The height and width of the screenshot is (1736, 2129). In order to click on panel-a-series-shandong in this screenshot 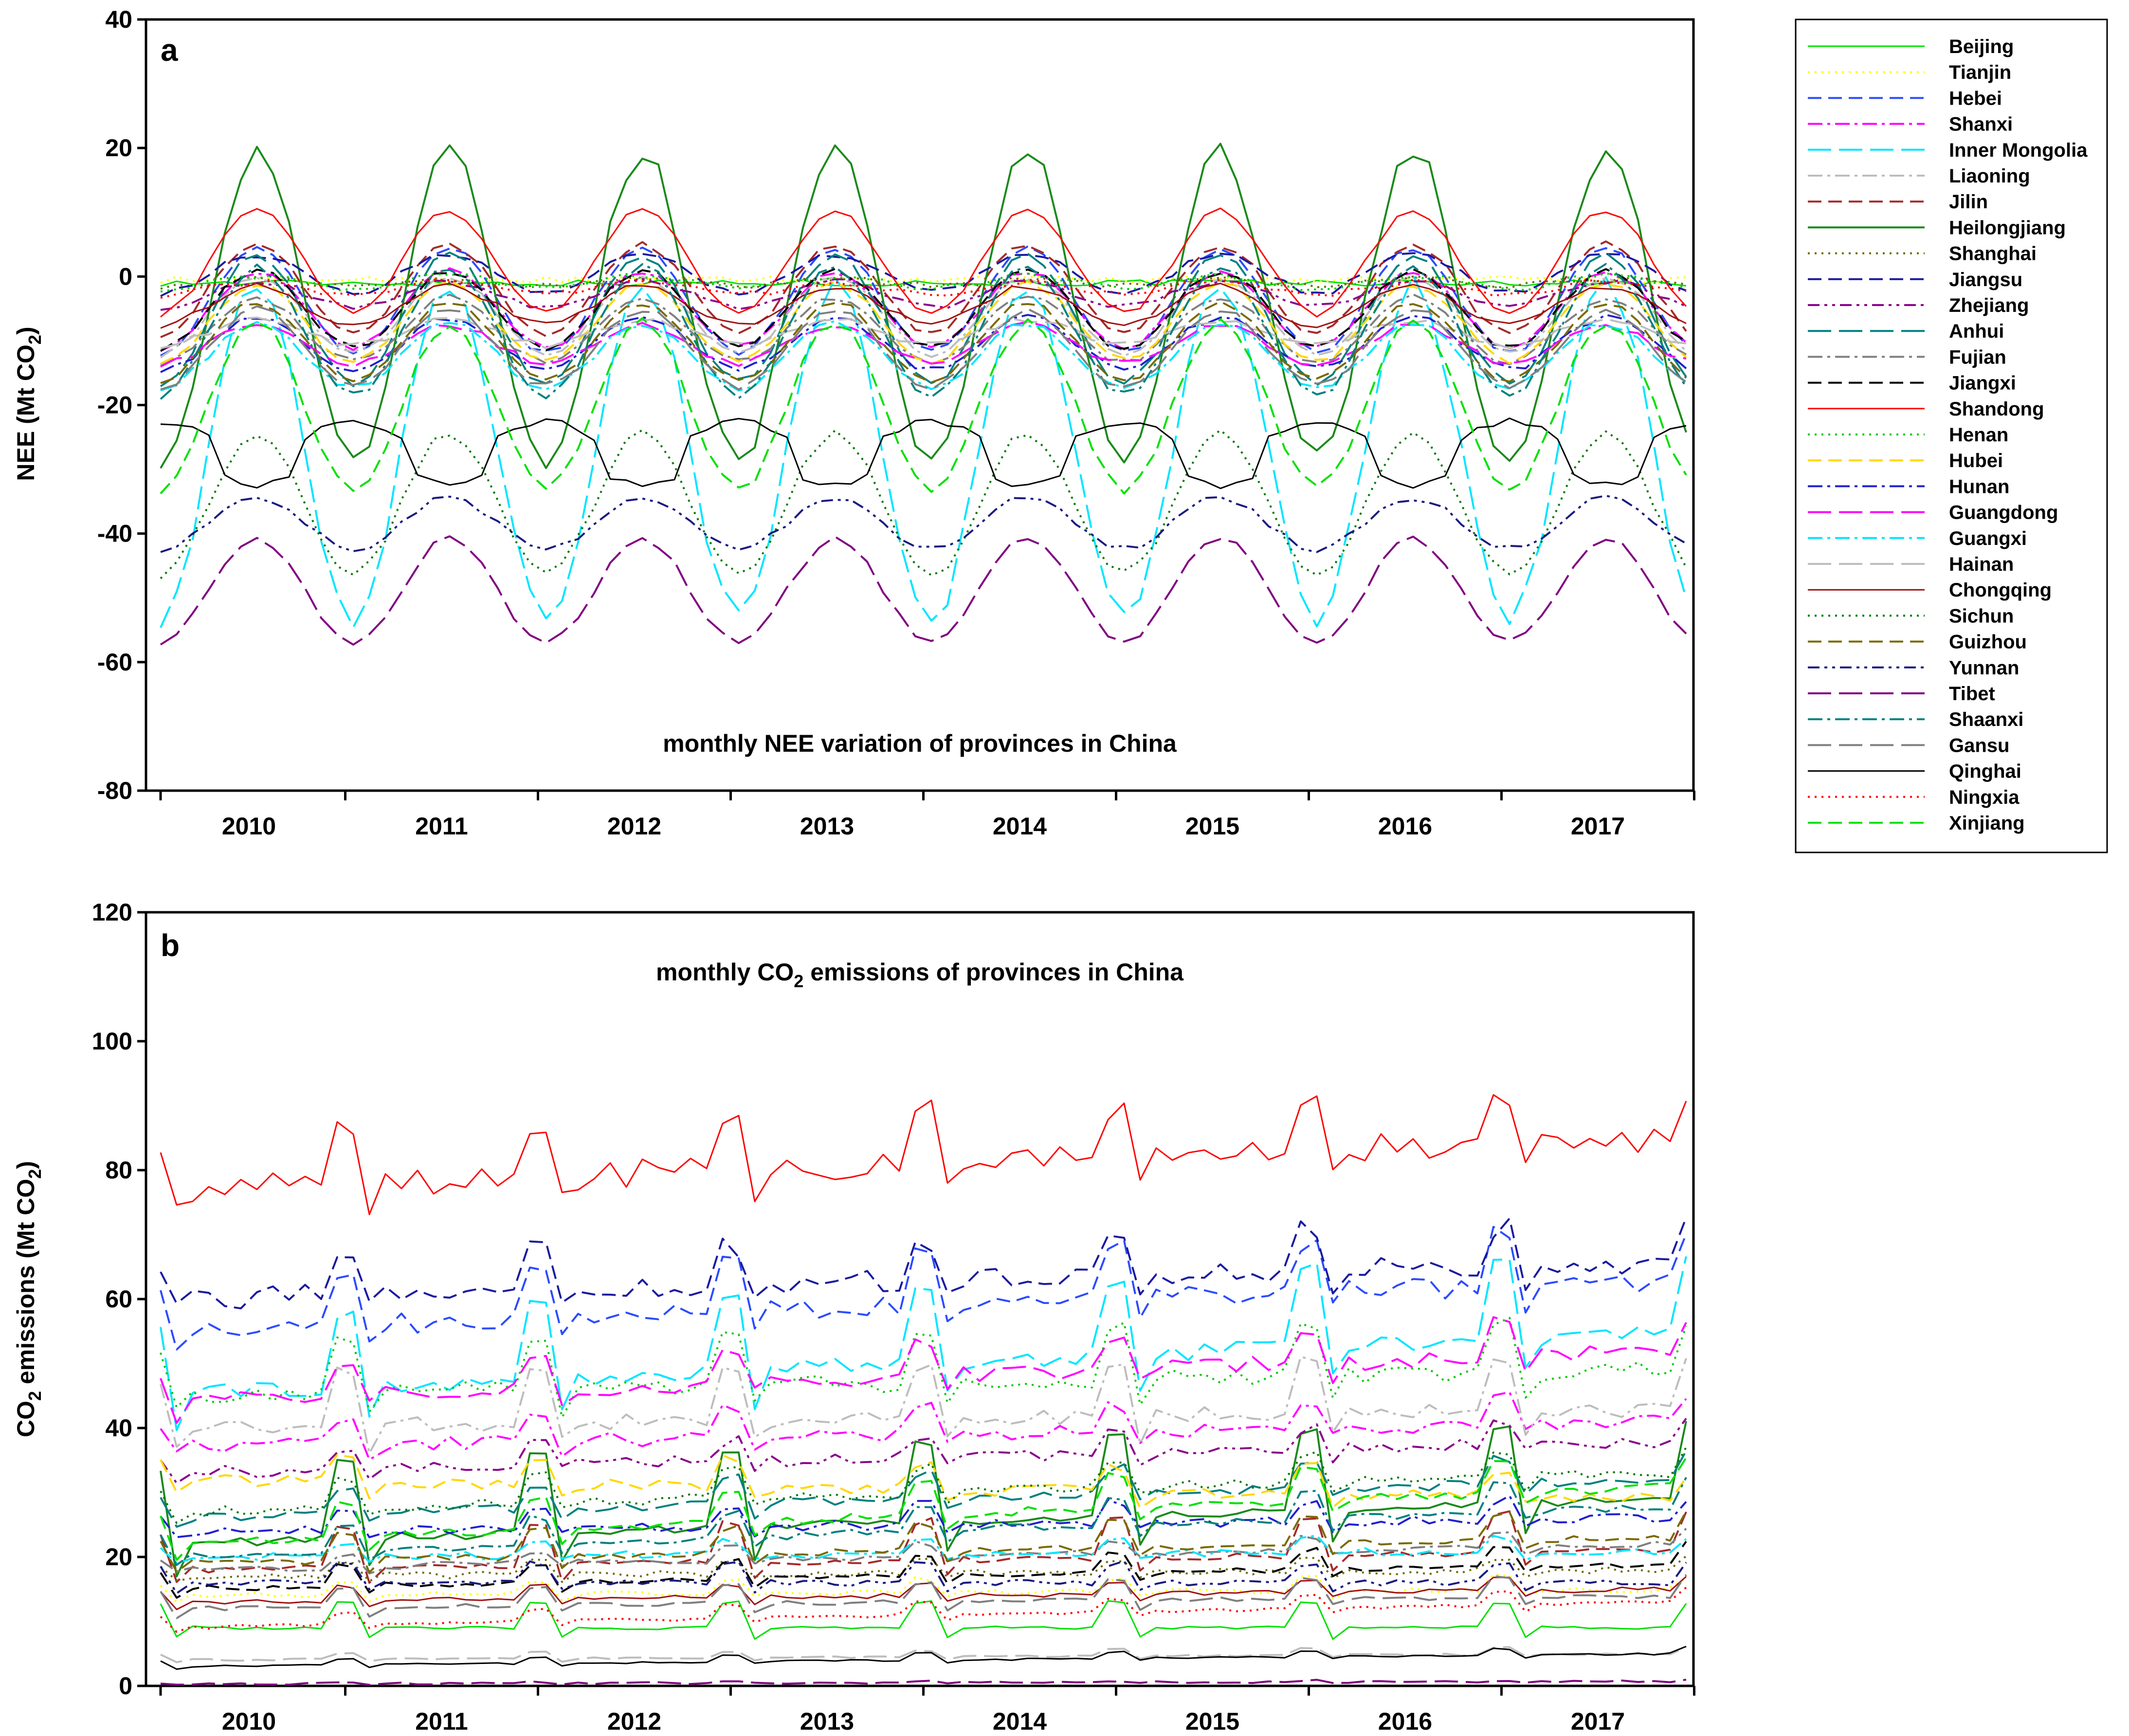, I will do `click(923, 263)`.